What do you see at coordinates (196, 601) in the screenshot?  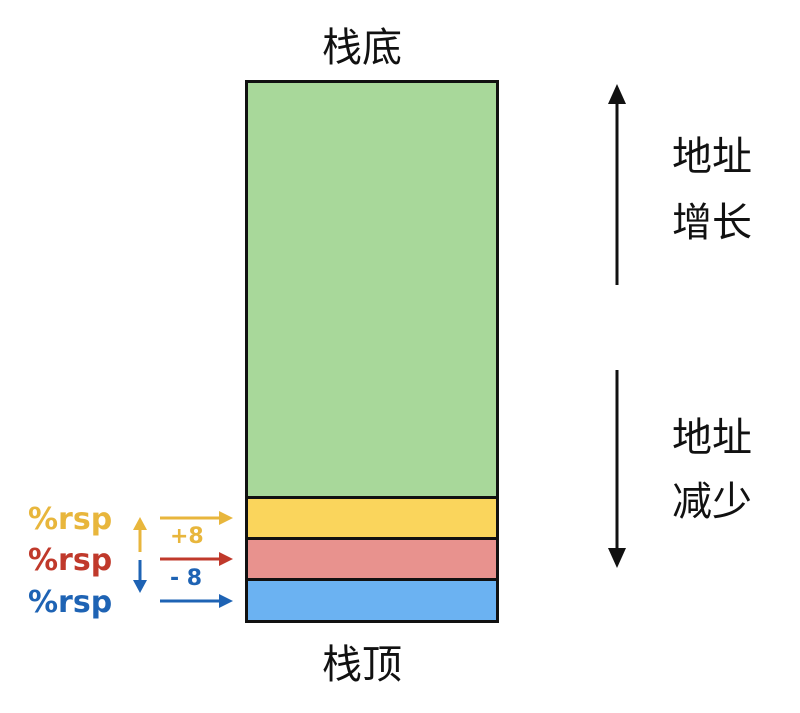 I see `rsp-blue-arrow` at bounding box center [196, 601].